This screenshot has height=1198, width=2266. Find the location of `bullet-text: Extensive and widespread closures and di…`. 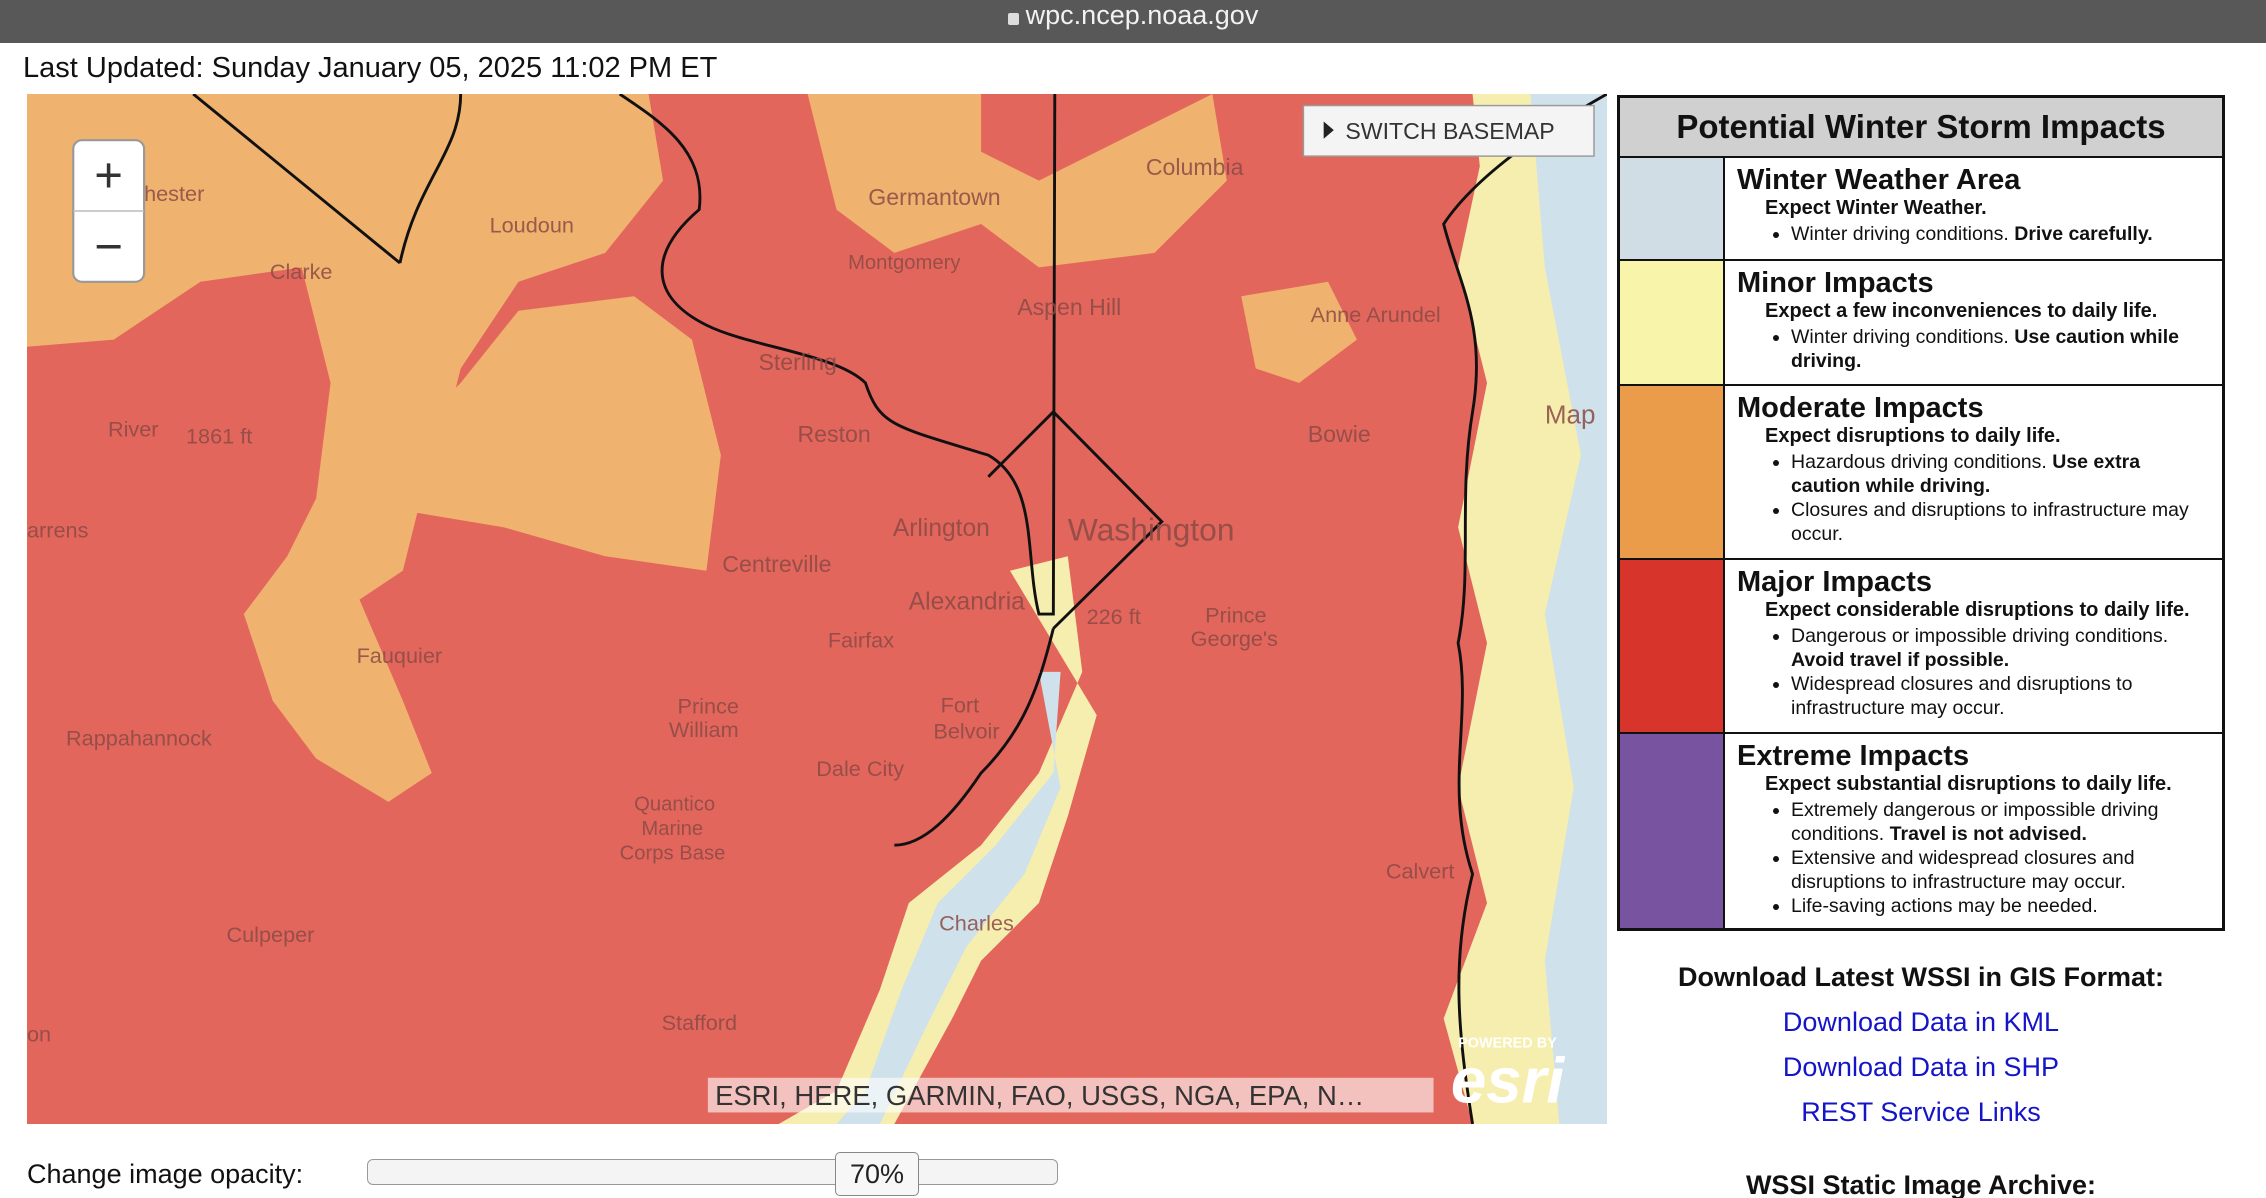

bullet-text: Extensive and widespread closures and di… is located at coordinates (1963, 870).